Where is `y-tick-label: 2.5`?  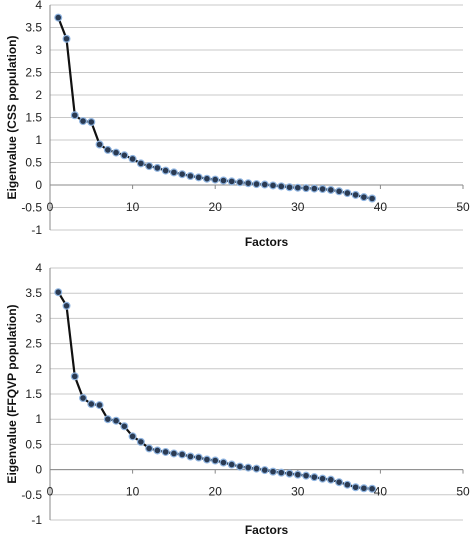 y-tick-label: 2.5 is located at coordinates (33, 344).